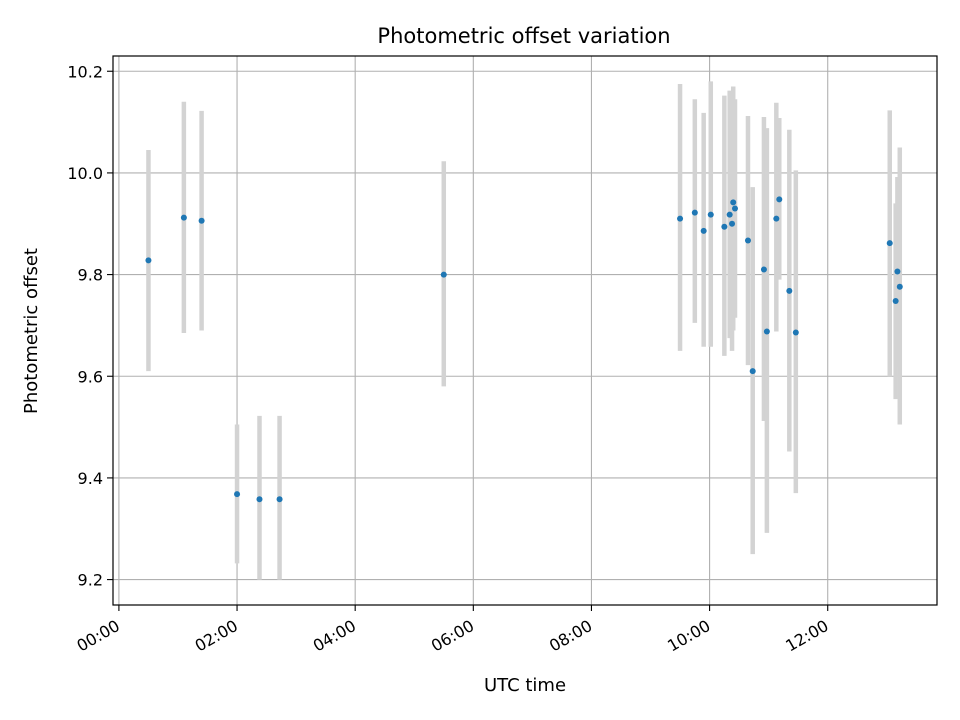 The image size is (960, 720). What do you see at coordinates (90, 275) in the screenshot?
I see `y-tick-label: 9.8` at bounding box center [90, 275].